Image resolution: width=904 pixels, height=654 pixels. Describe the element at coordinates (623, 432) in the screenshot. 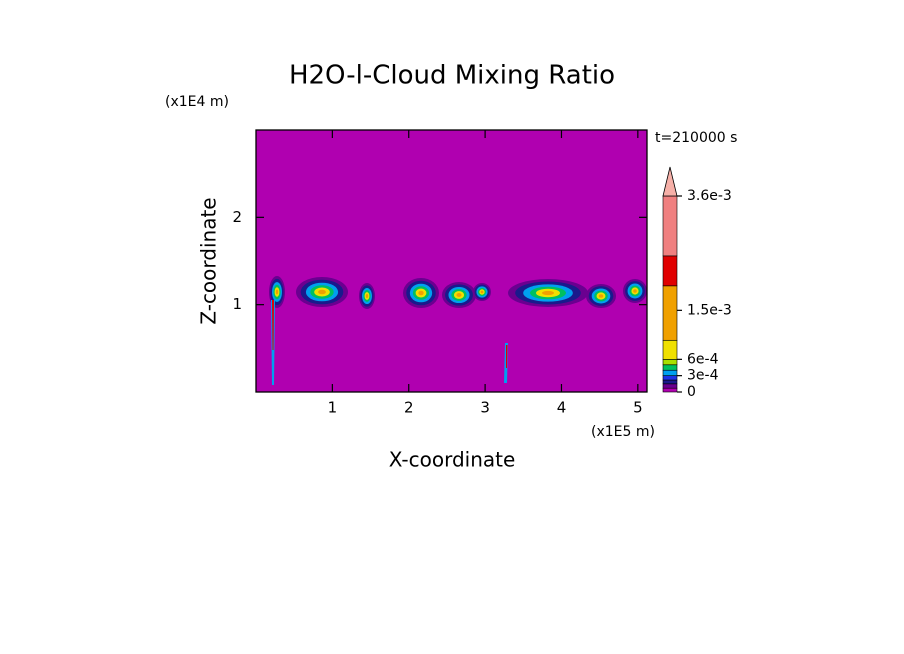

I see `x-scale-label: (x1E5 m)` at that location.